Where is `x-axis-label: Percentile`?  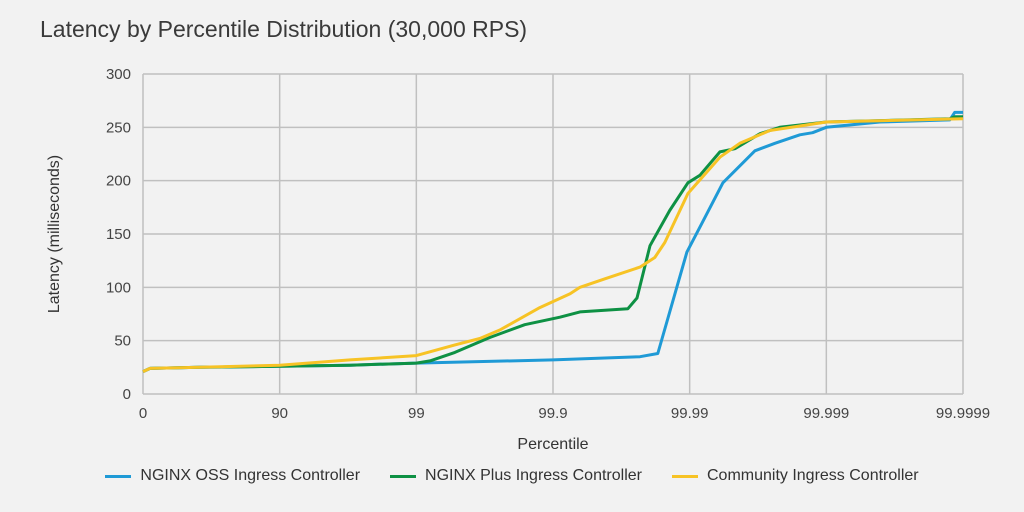 x-axis-label: Percentile is located at coordinates (552, 444).